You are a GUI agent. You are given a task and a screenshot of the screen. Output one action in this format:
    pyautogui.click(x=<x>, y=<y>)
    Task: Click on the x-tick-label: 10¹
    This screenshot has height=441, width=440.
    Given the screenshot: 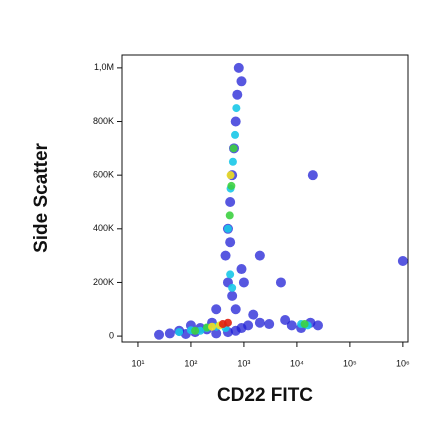 What is the action you would take?
    pyautogui.click(x=137, y=363)
    